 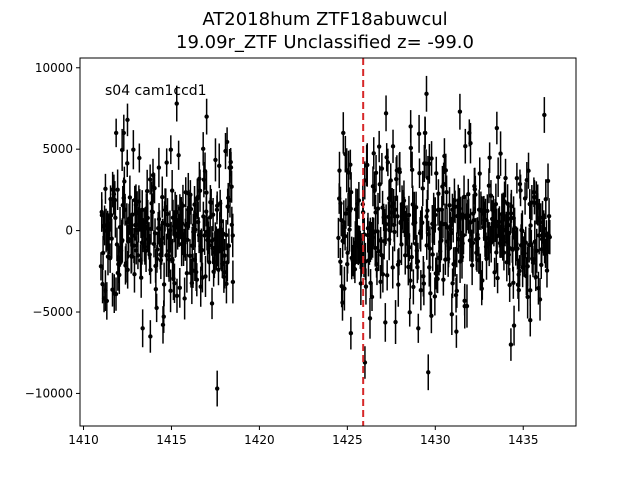 What do you see at coordinates (259, 440) in the screenshot?
I see `x-tick-label: 1420` at bounding box center [259, 440].